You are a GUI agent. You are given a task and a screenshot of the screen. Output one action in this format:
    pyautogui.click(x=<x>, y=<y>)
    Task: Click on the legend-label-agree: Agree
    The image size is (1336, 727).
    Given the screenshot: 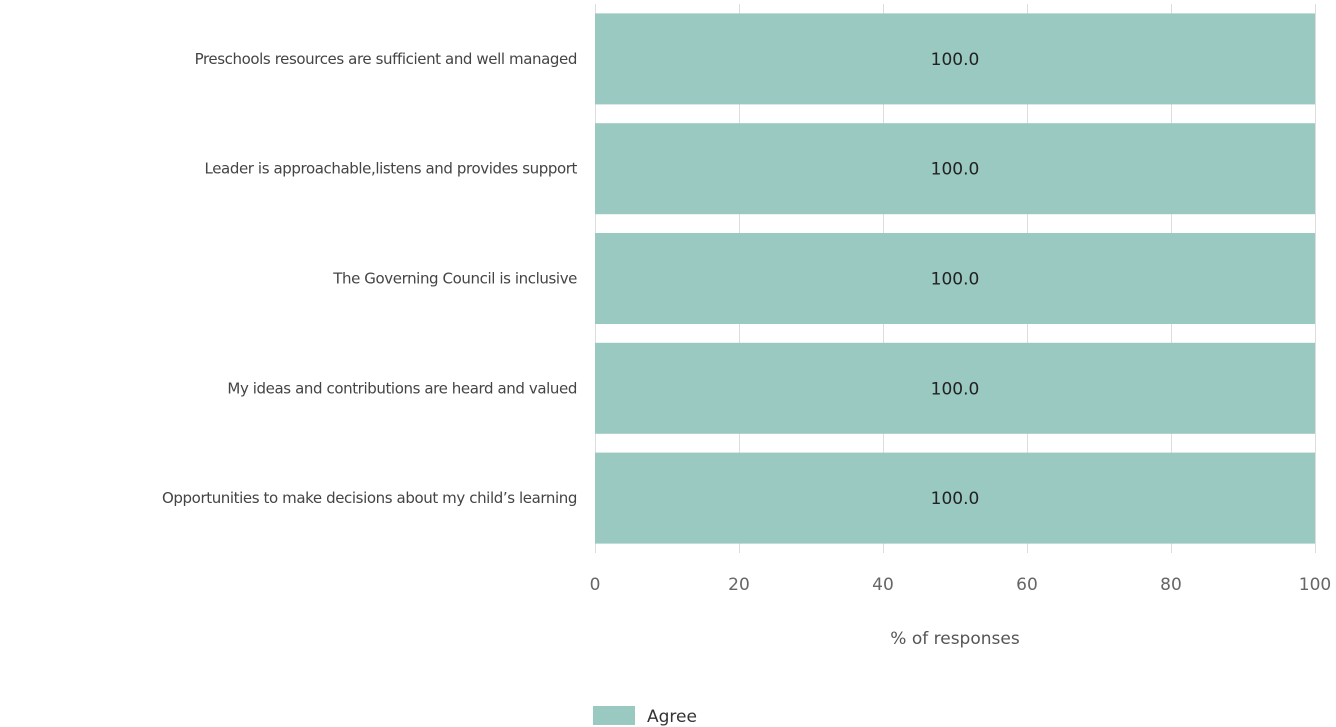 What is the action you would take?
    pyautogui.click(x=672, y=717)
    